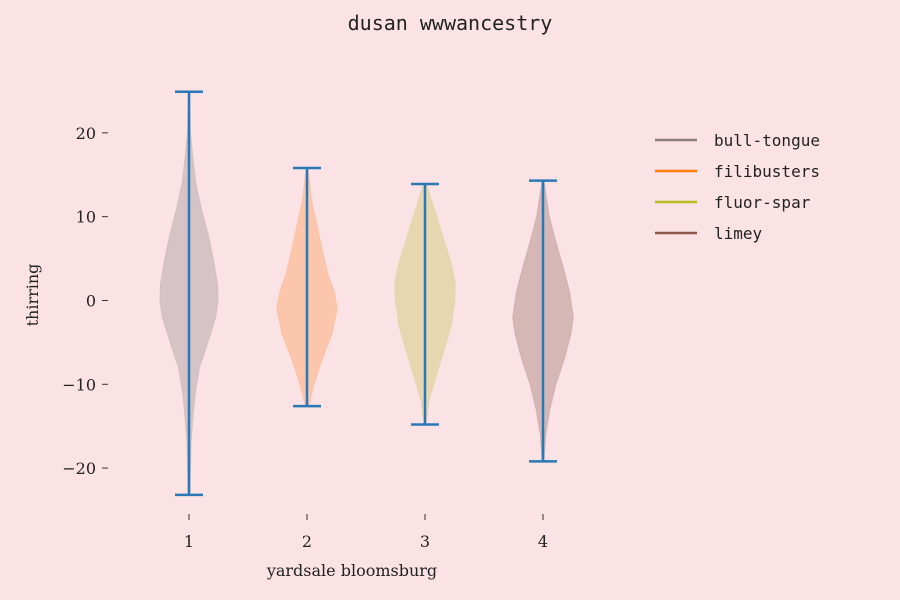 This screenshot has height=600, width=900. I want to click on y-tick-label: 10, so click(86, 217).